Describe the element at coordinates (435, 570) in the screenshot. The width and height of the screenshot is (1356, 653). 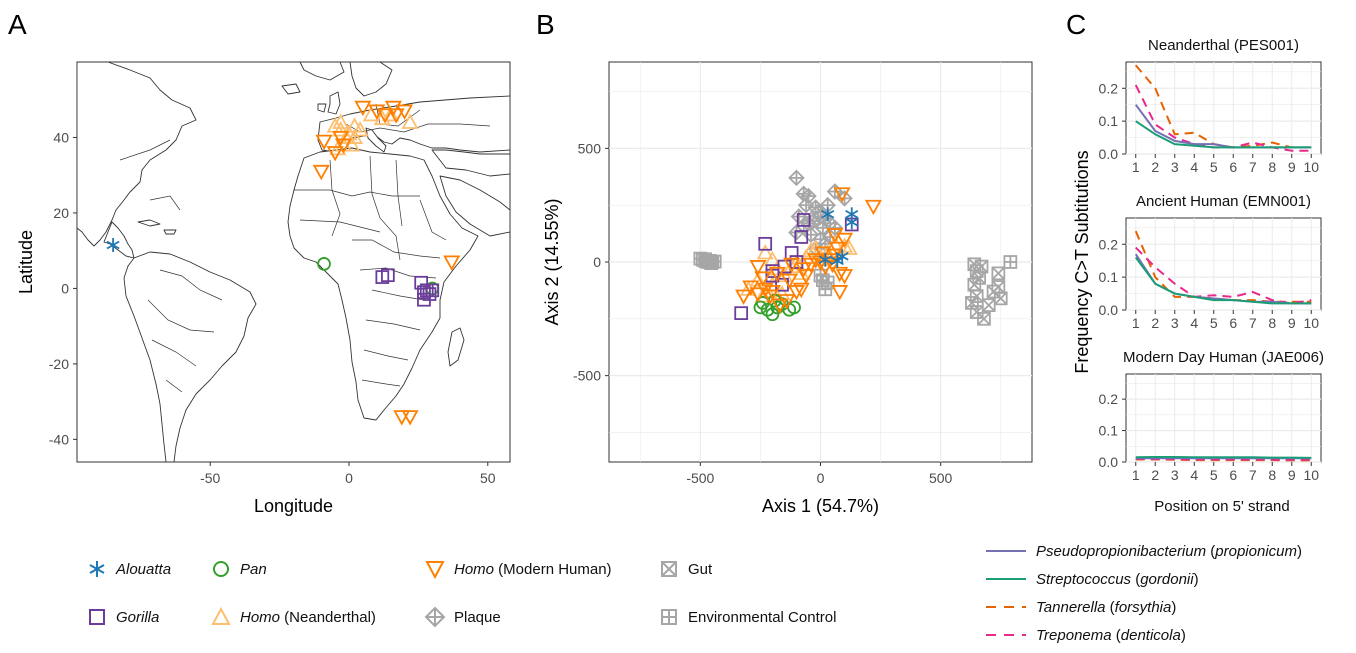
I see `triangle-down-icon` at that location.